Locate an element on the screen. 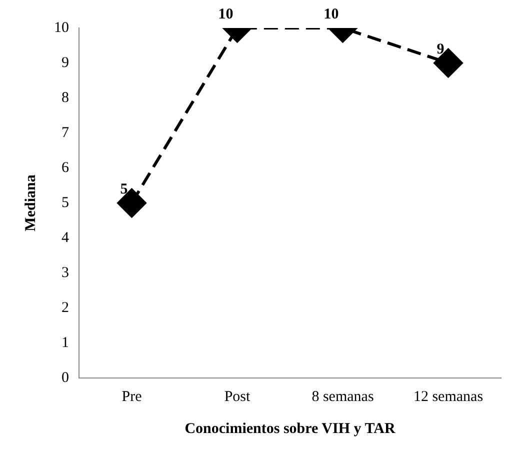 This screenshot has height=454, width=525. x-tick-label: Pre is located at coordinates (132, 396).